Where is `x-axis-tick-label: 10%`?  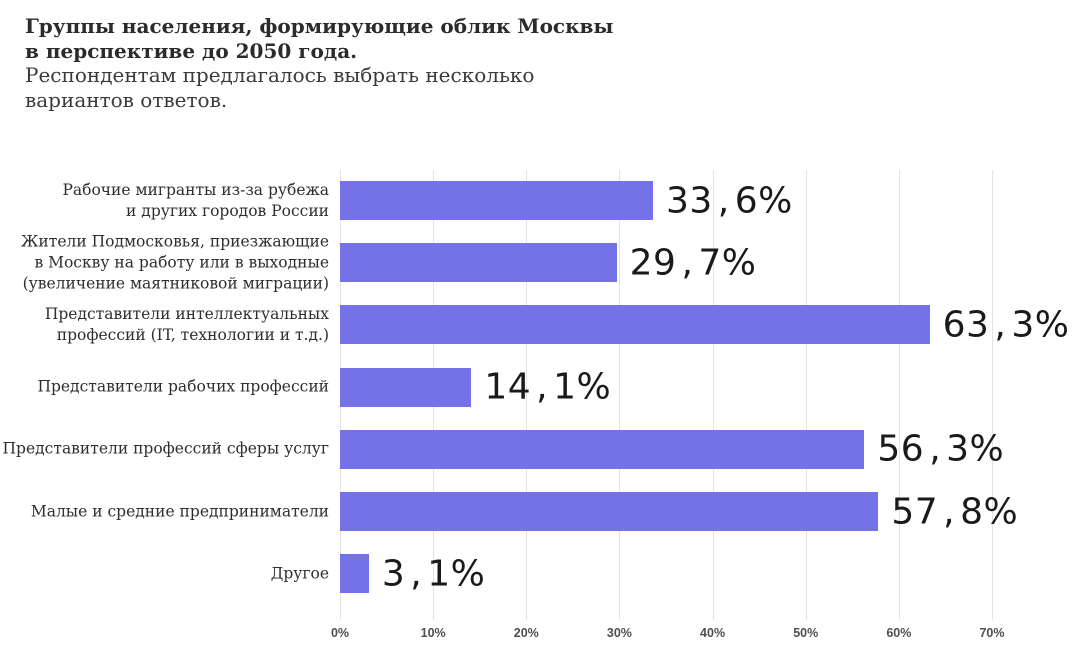 x-axis-tick-label: 10% is located at coordinates (433, 633).